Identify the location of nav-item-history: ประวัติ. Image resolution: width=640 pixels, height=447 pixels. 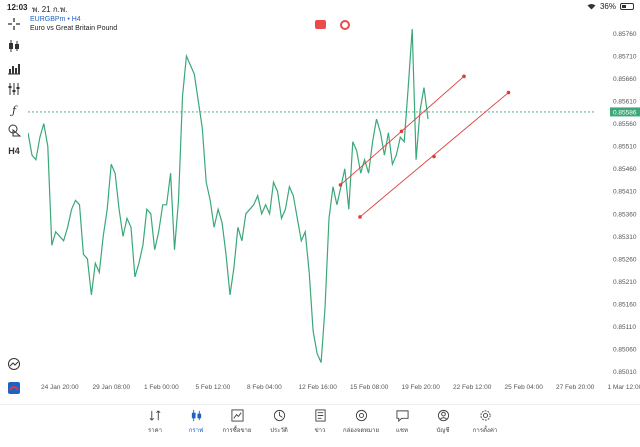
(279, 422).